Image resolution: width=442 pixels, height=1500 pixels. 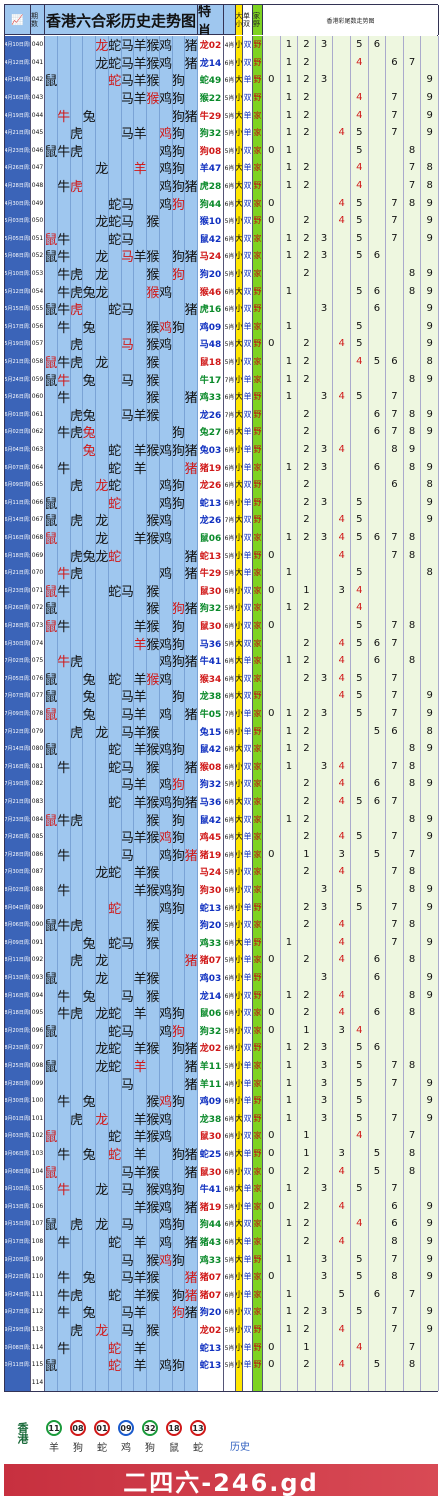 What do you see at coordinates (211, 1329) in the screenshot?
I see `row-special: 龙02` at bounding box center [211, 1329].